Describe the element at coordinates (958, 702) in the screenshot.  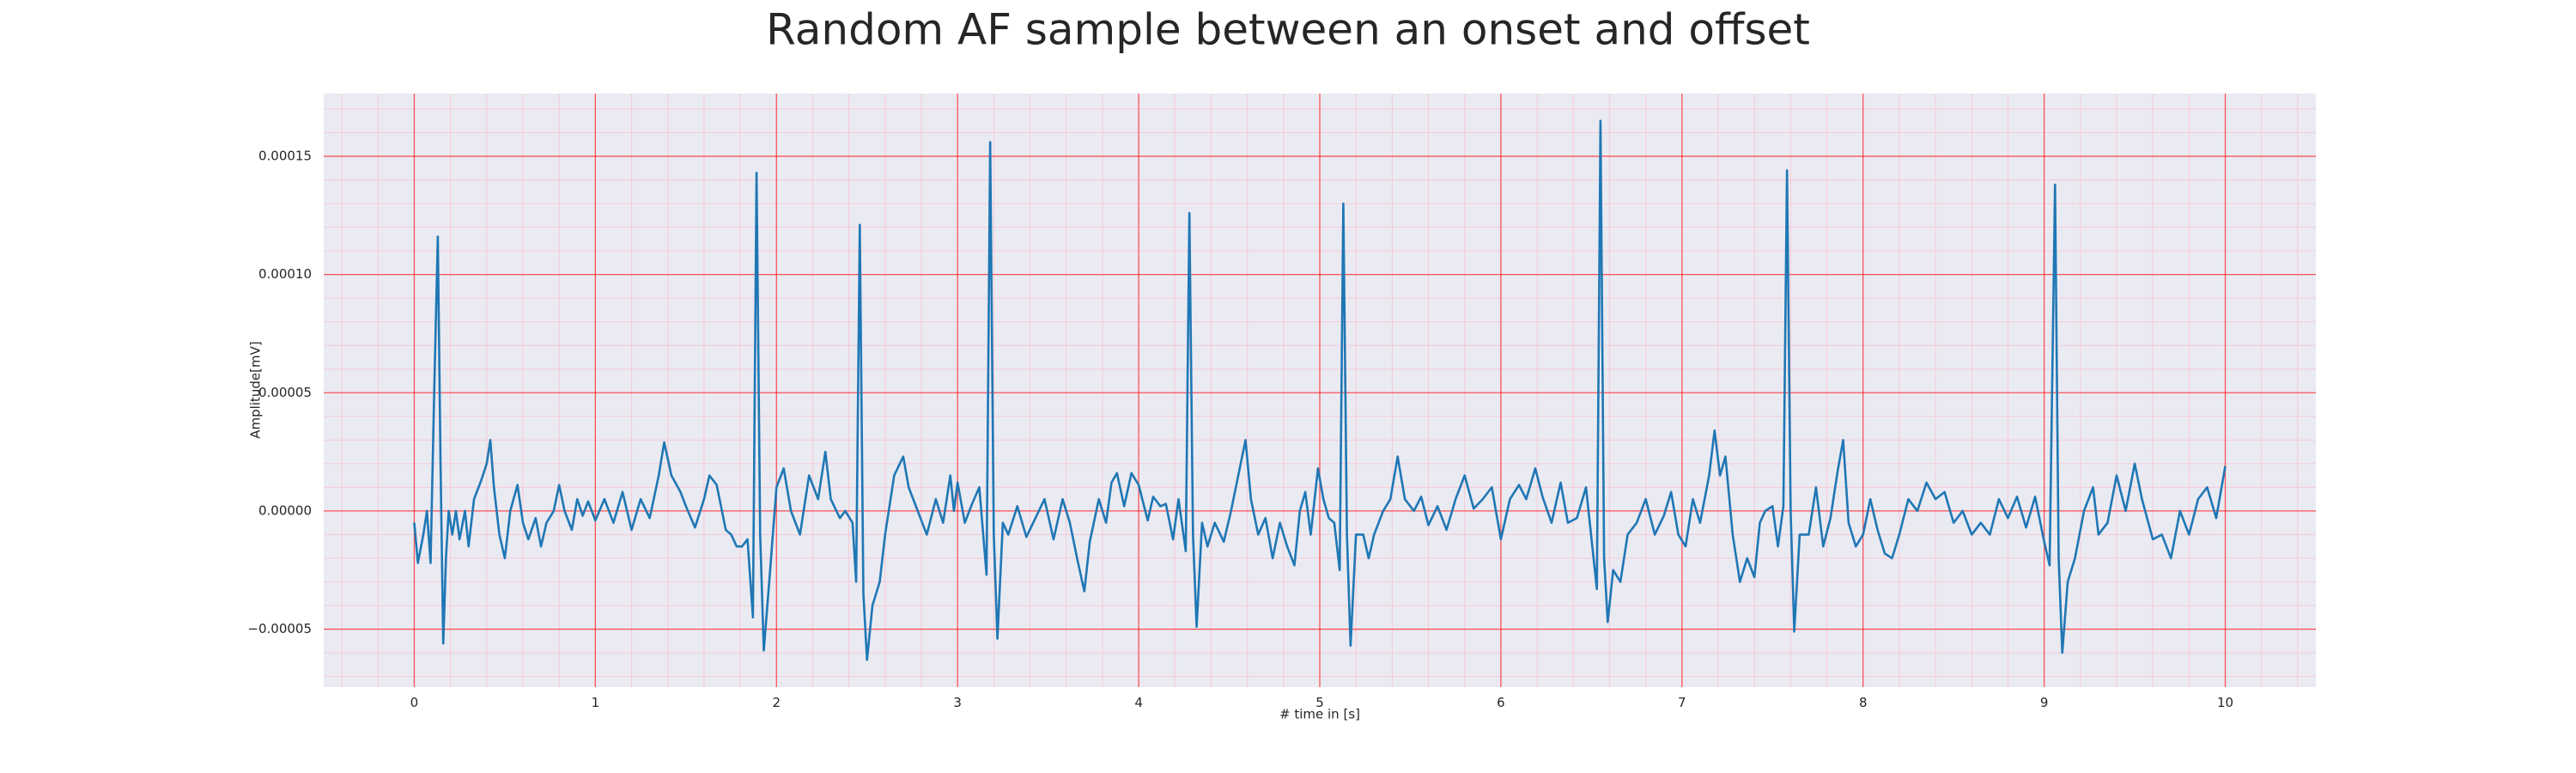
I see `x-tick-label: 3` at that location.